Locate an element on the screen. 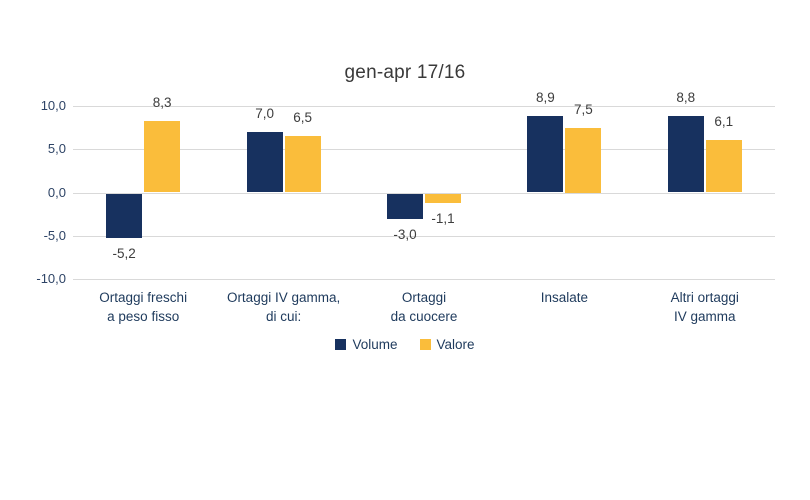  bar-value-label: 6,5 is located at coordinates (302, 118).